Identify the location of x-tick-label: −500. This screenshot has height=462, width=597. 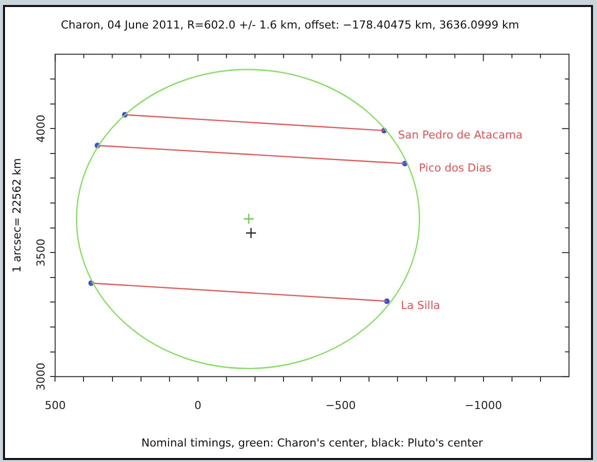
(341, 405).